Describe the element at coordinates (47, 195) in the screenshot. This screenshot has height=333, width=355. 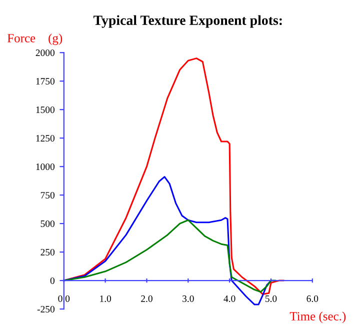
I see `y-tick-label: 750` at that location.